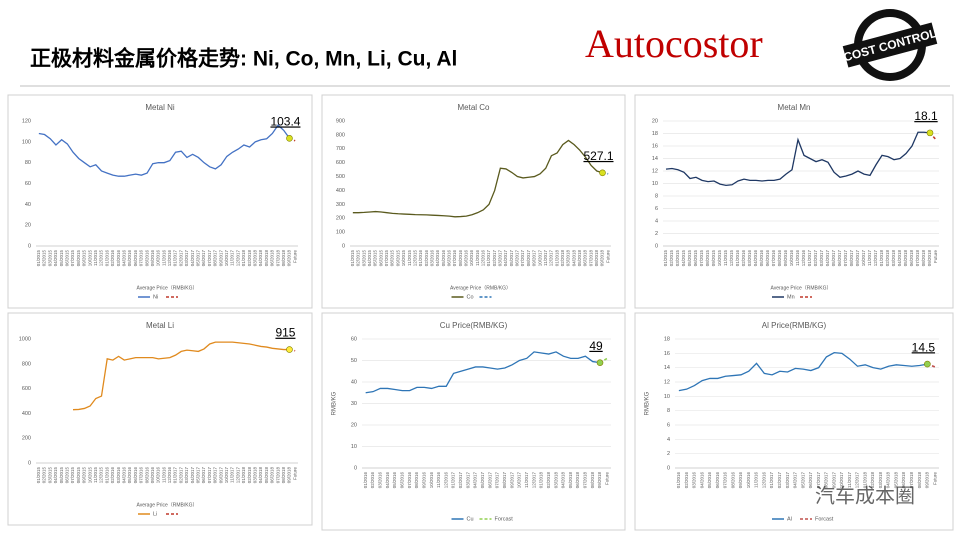  Describe the element at coordinates (821, 258) in the screenshot. I see `x-tick-label: 03/2017` at that location.